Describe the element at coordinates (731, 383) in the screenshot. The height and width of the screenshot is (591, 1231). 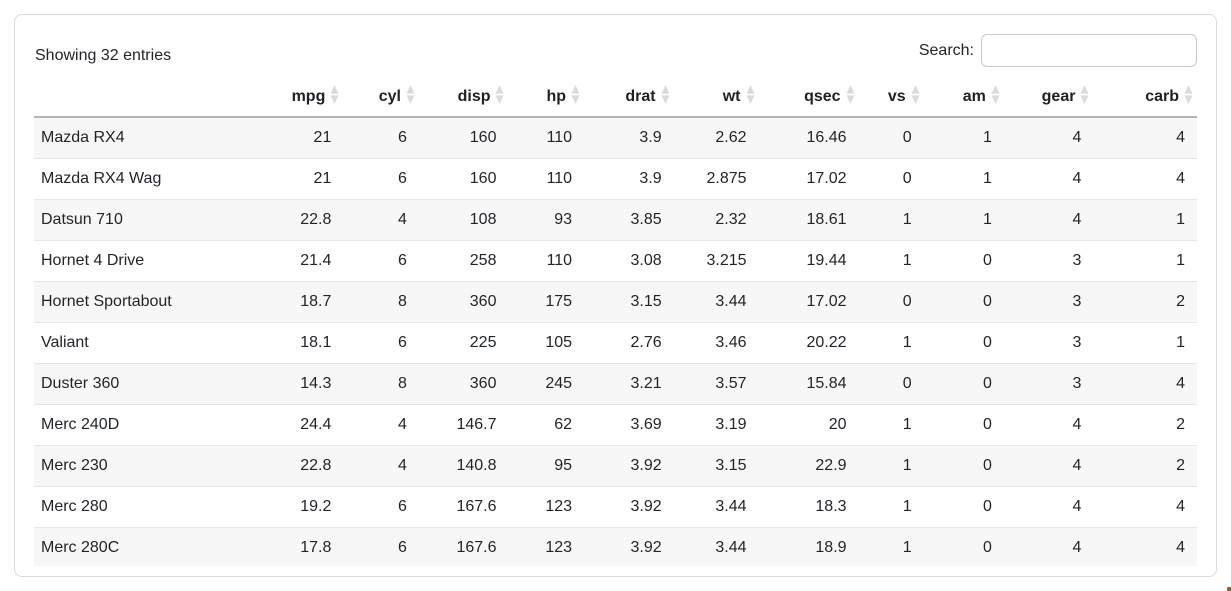
I see `data-cell: 3.57` at that location.